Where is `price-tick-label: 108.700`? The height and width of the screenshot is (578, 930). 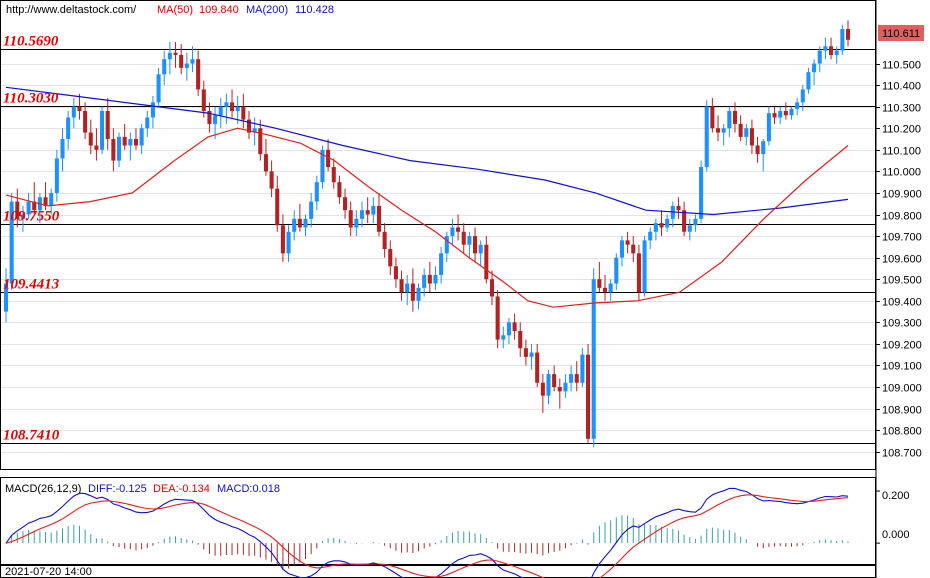
price-tick-label: 108.700 is located at coordinates (902, 454).